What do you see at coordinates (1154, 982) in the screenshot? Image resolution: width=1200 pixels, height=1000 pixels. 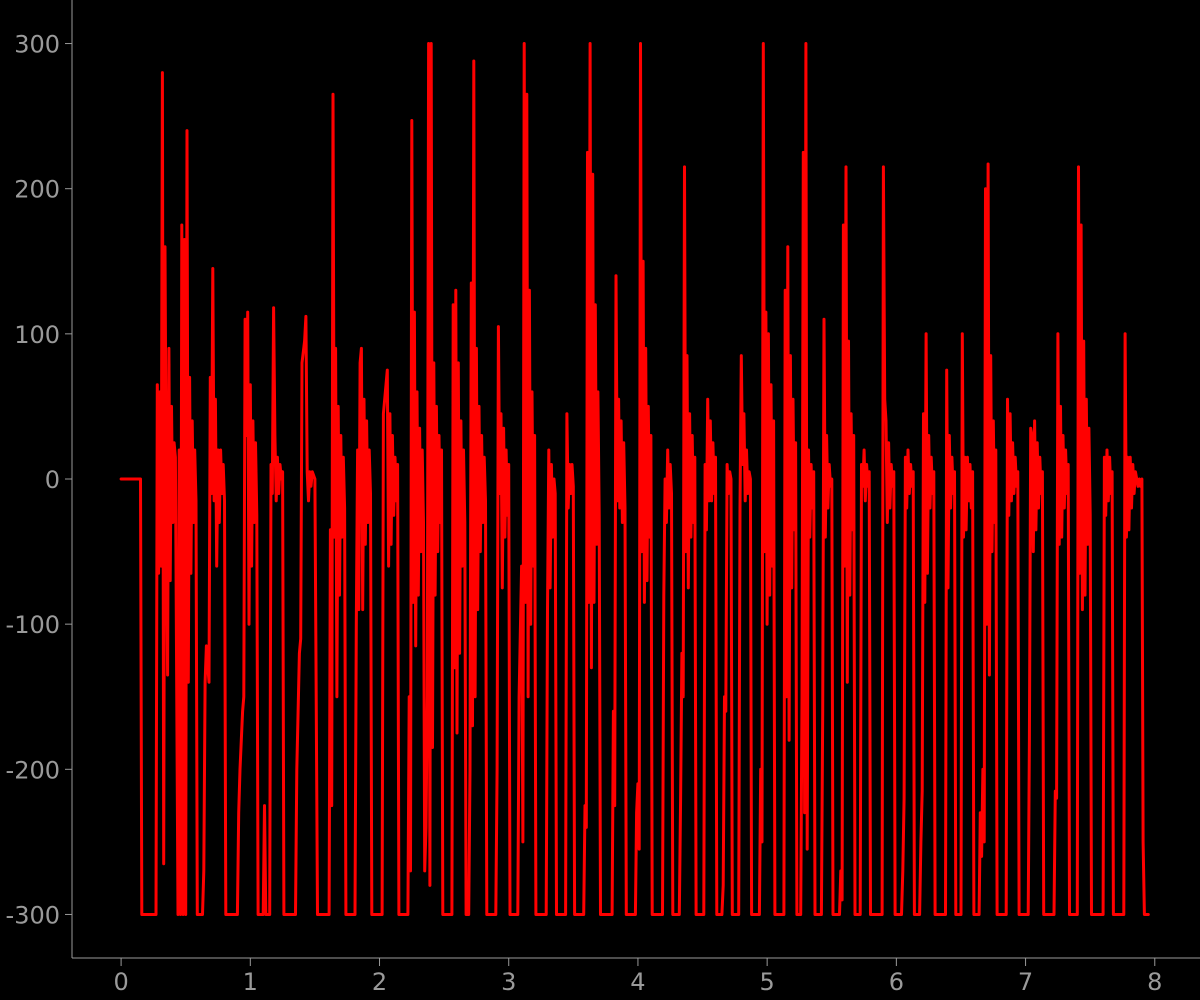 I see `x-tick-label: 8` at bounding box center [1154, 982].